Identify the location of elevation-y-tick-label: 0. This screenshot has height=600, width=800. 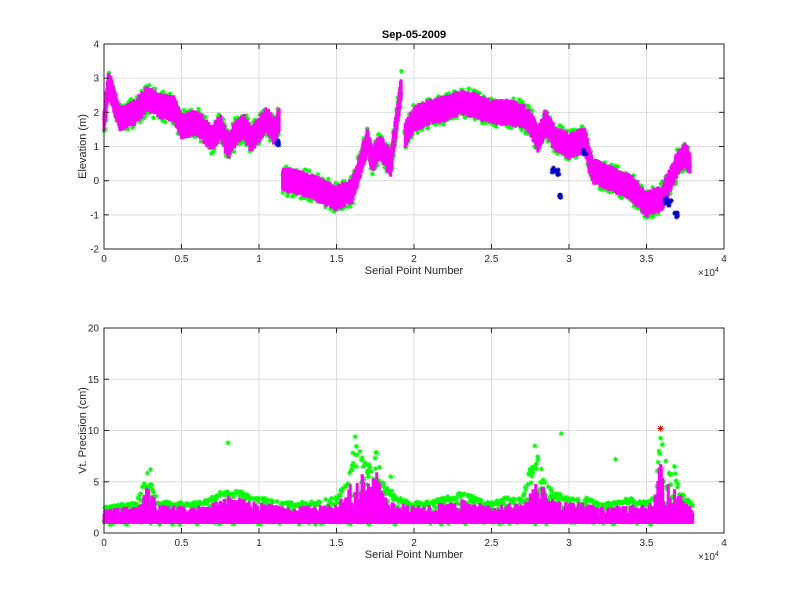
(96, 181).